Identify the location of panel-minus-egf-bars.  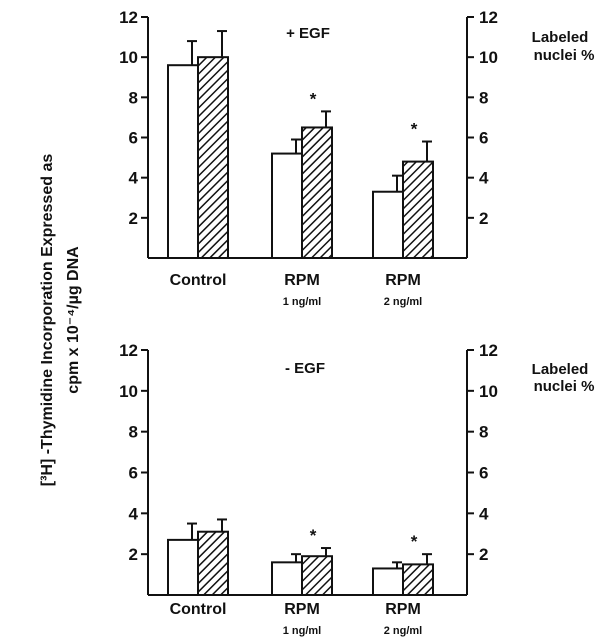
(300, 557).